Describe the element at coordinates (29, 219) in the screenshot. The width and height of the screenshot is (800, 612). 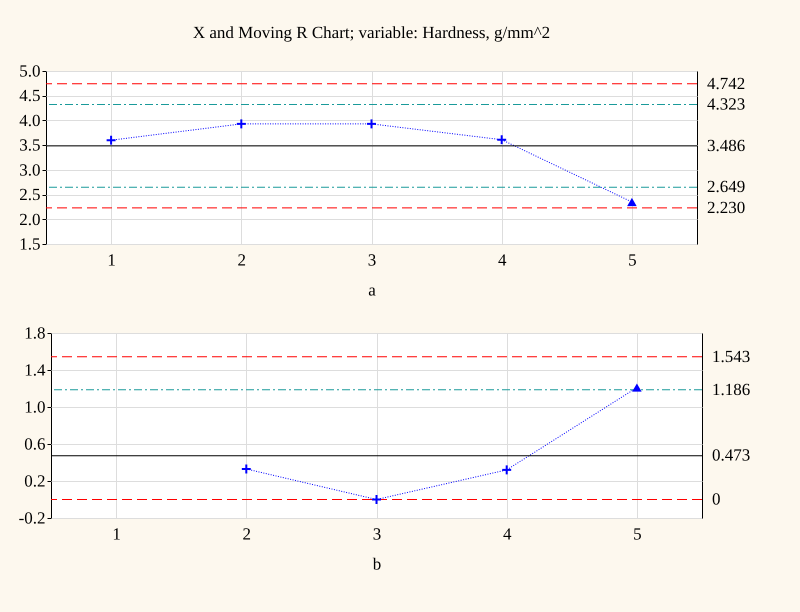
I see `y-tick-label: 2.0` at that location.